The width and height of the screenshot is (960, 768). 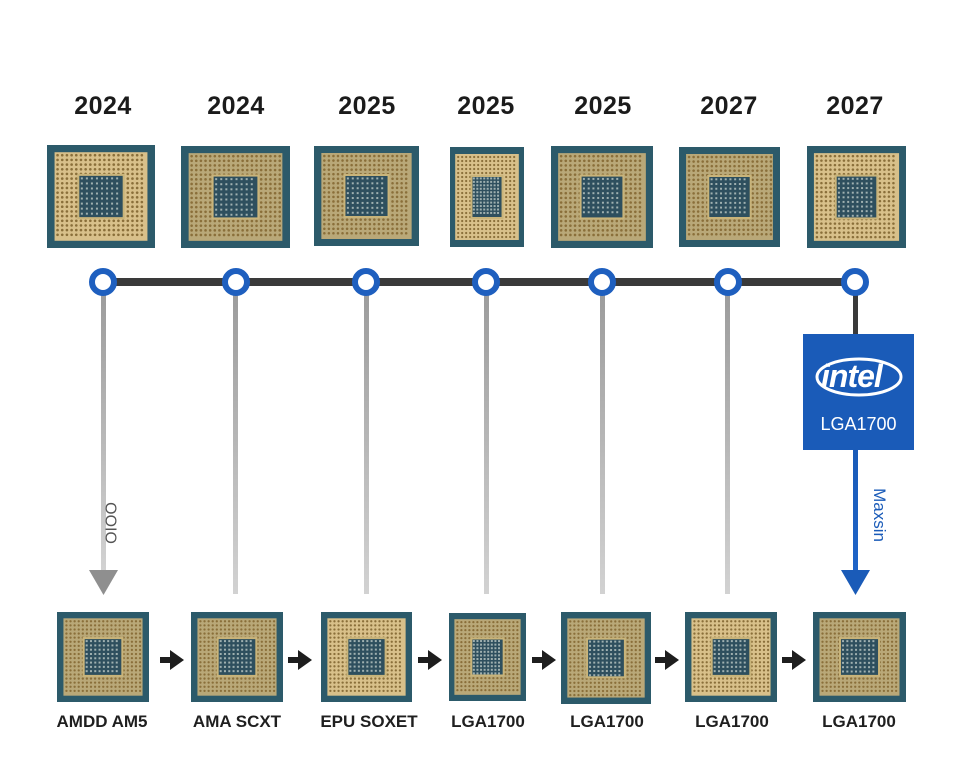 What do you see at coordinates (103, 582) in the screenshot?
I see `down-arrow-gray-icon` at bounding box center [103, 582].